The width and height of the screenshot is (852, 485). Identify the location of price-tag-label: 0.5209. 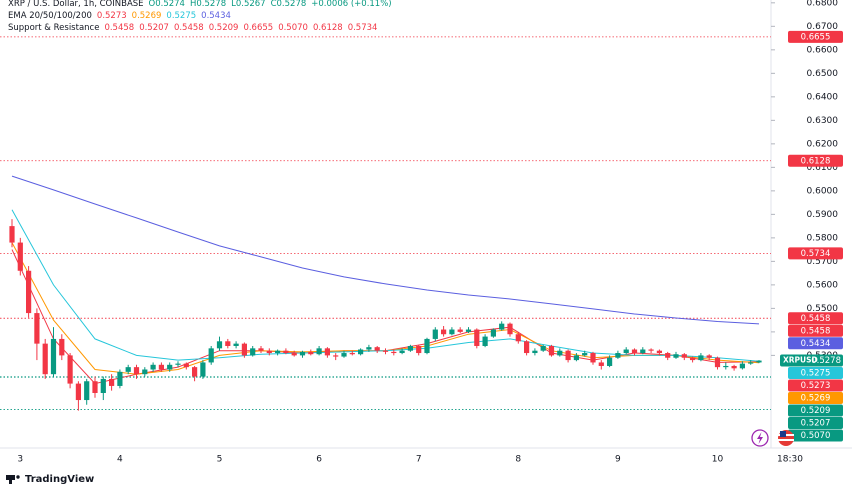
(816, 411).